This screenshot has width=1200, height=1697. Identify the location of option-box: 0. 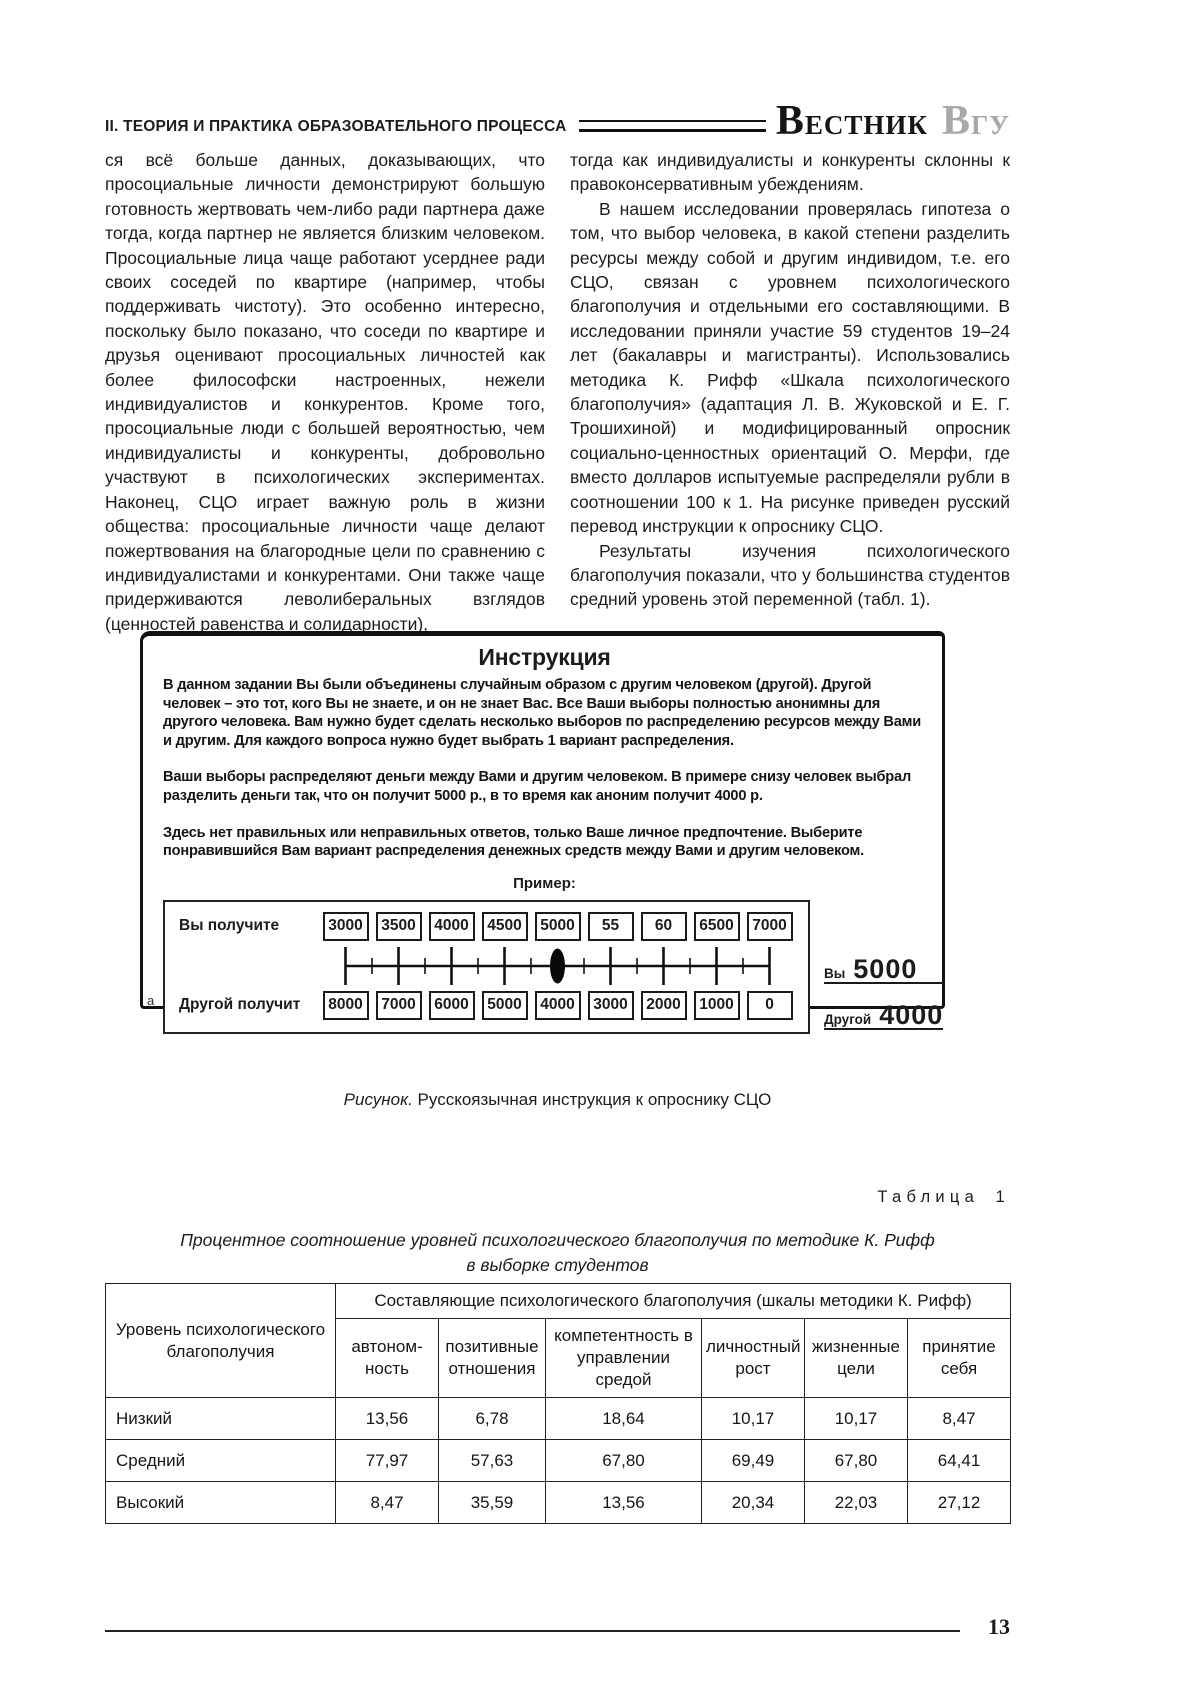
(769, 1005).